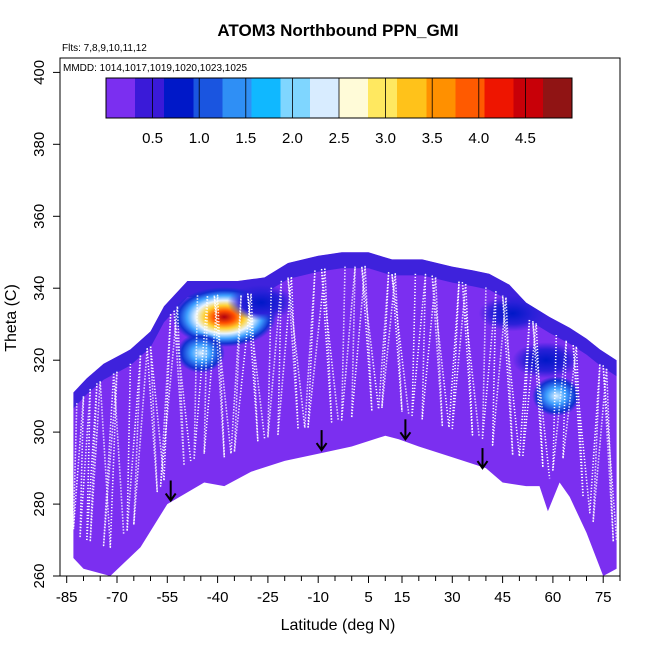  I want to click on colorbar-tick-label: 4.0, so click(478, 138).